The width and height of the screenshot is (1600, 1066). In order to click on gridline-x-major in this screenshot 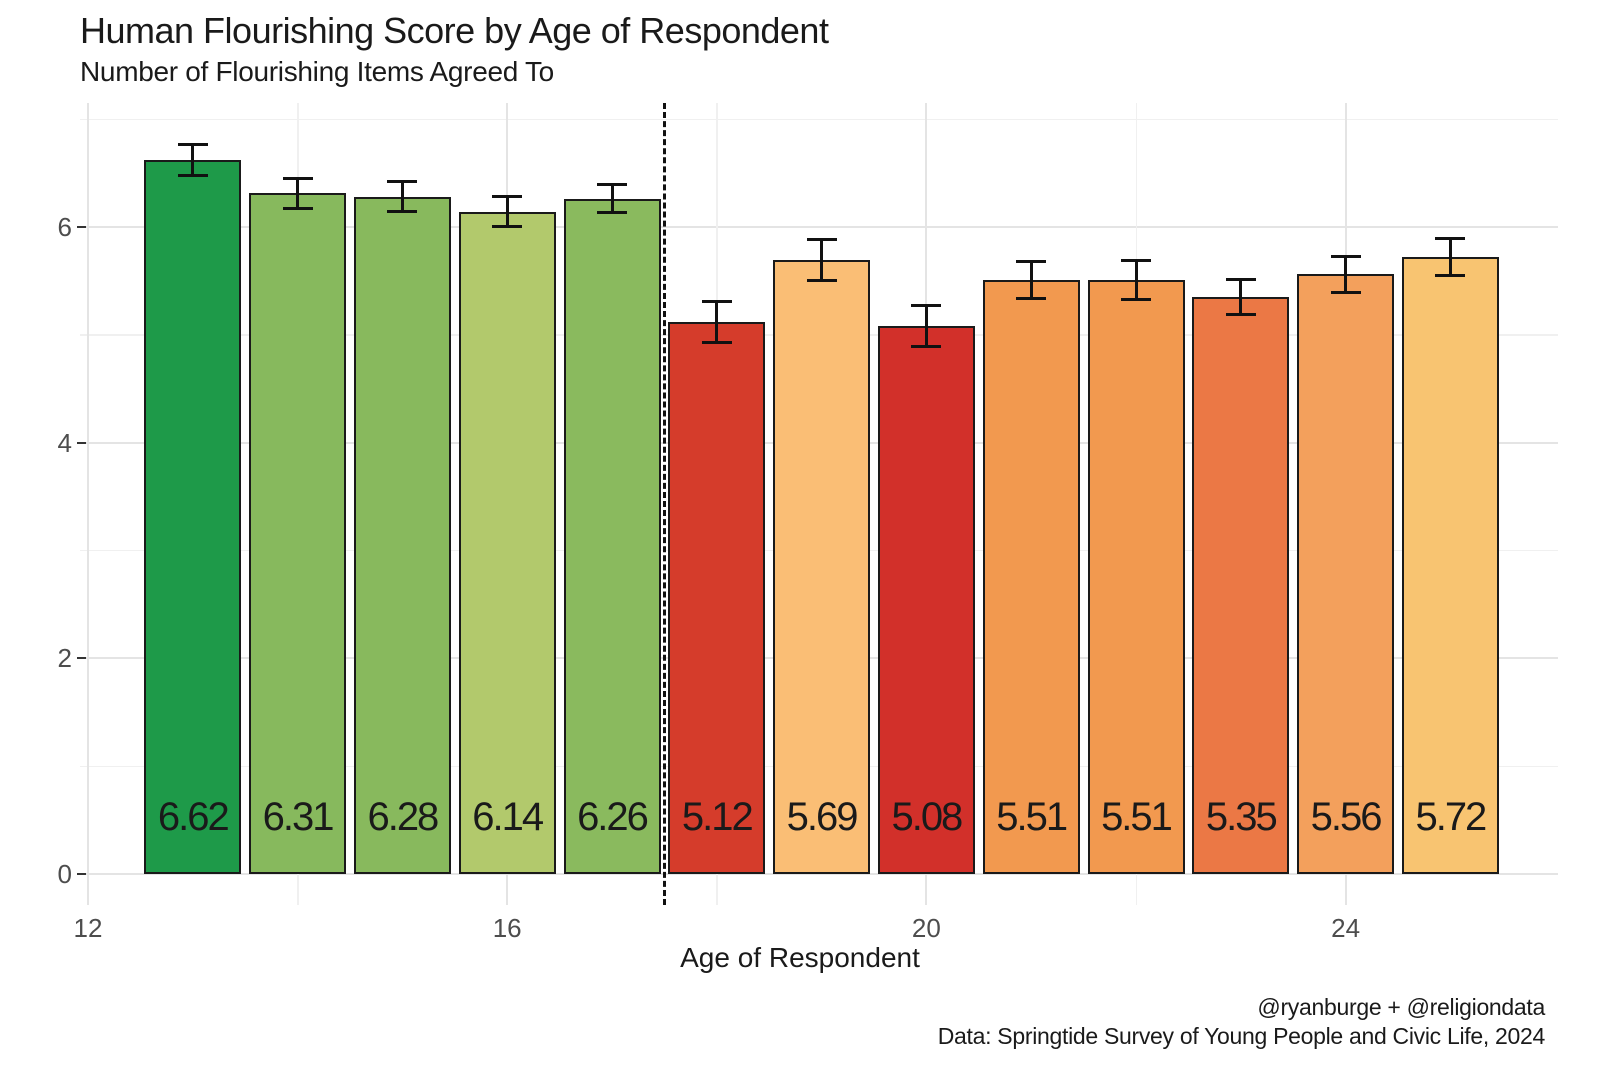, I will do `click(88, 504)`.